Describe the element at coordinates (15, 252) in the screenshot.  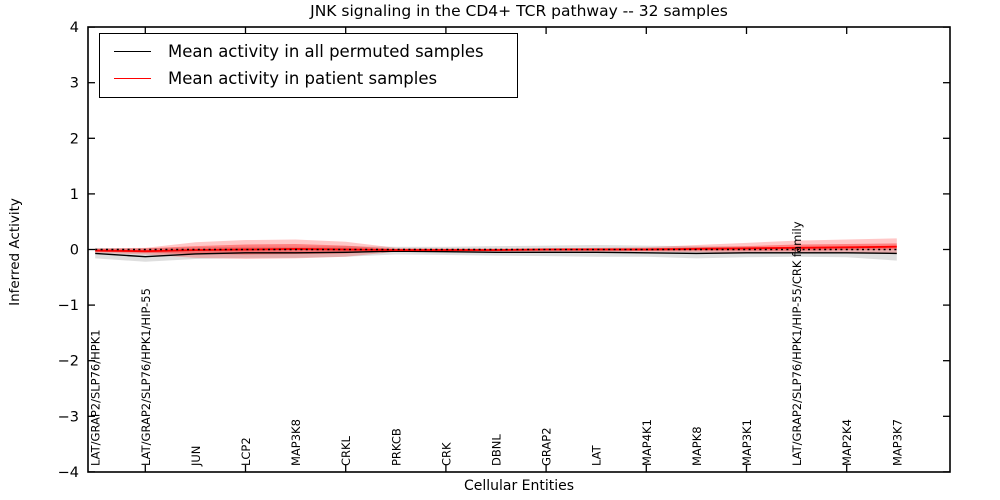
I see `y-axis-label: Inferred Activity` at that location.